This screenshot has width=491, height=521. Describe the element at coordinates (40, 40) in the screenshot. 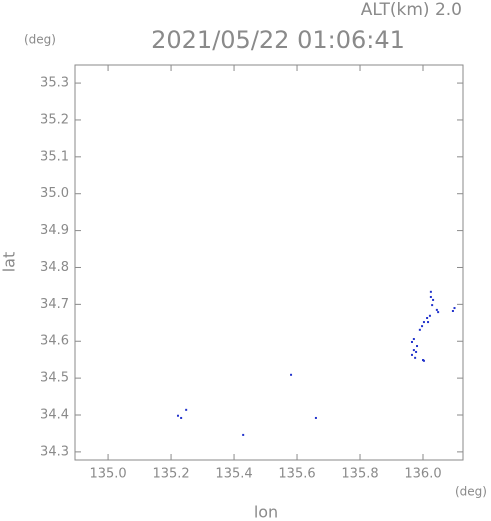

I see `y-unit: (deg)` at that location.